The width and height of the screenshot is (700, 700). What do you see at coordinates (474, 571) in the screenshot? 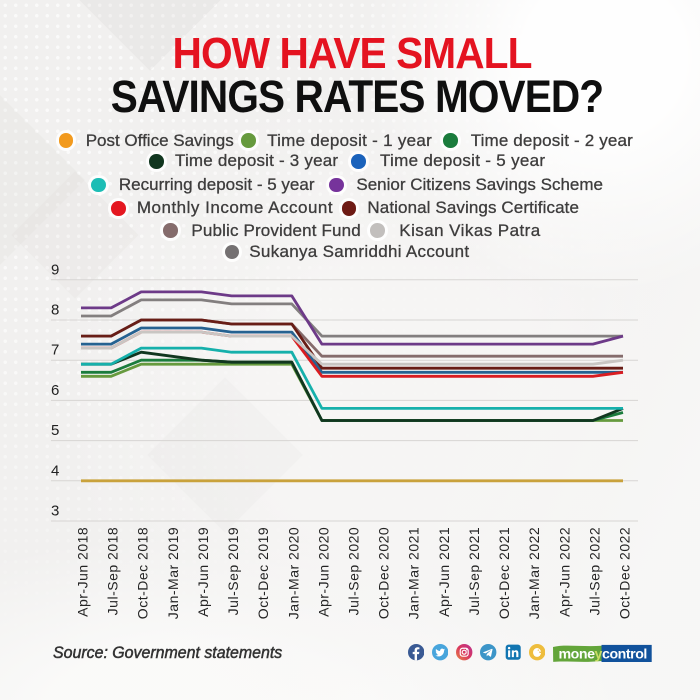
I see `svg-text: Jul-Sep 2021` at bounding box center [474, 571].